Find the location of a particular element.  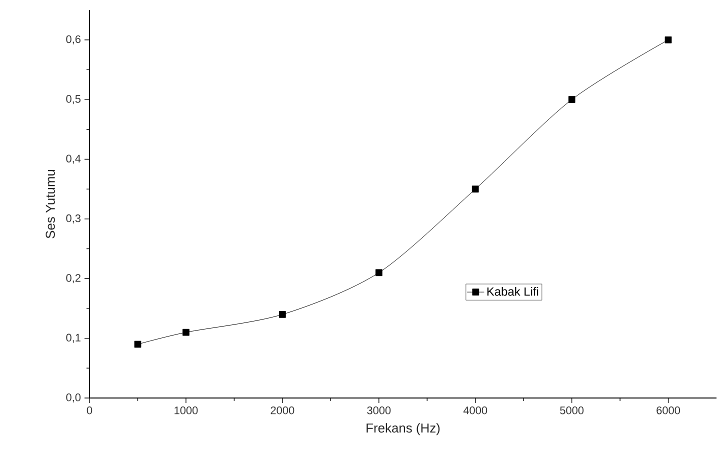

x-tick-label: 2000 is located at coordinates (282, 410).